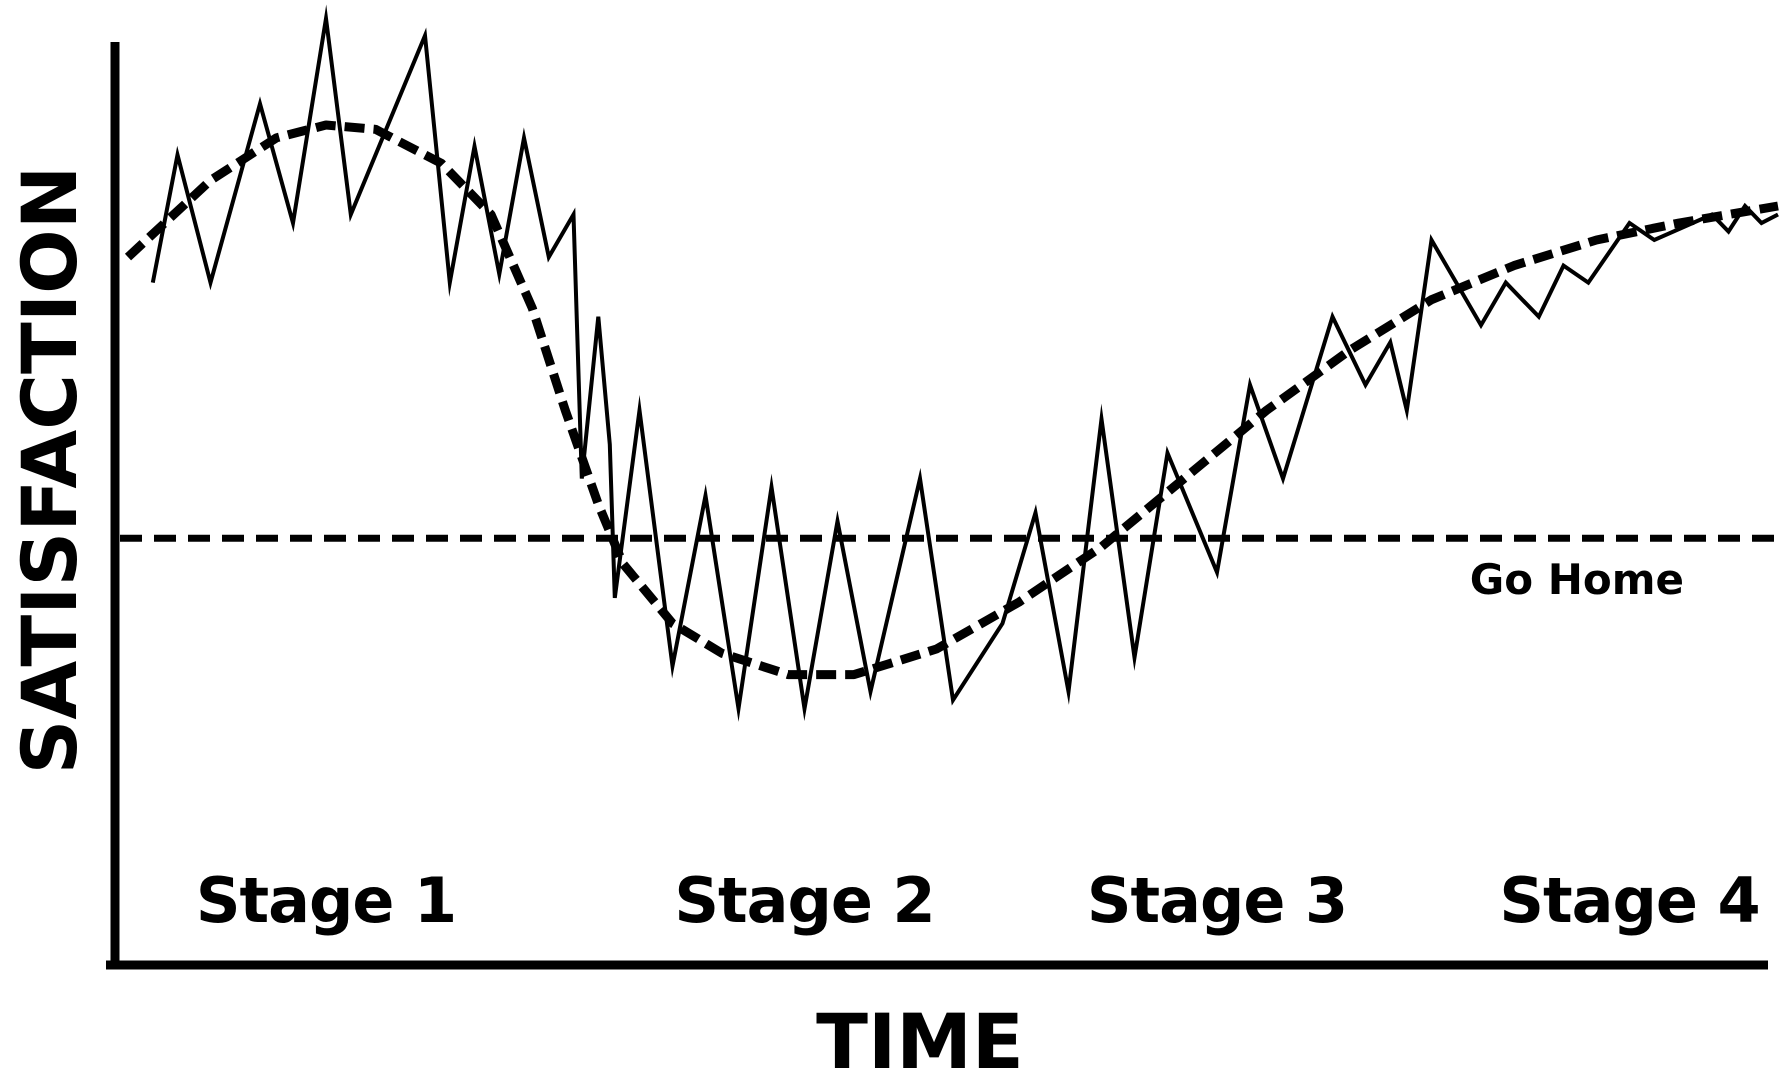 The image size is (1790, 1077). Describe the element at coordinates (920, 1037) in the screenshot. I see `x-axis-title: TIME` at that location.